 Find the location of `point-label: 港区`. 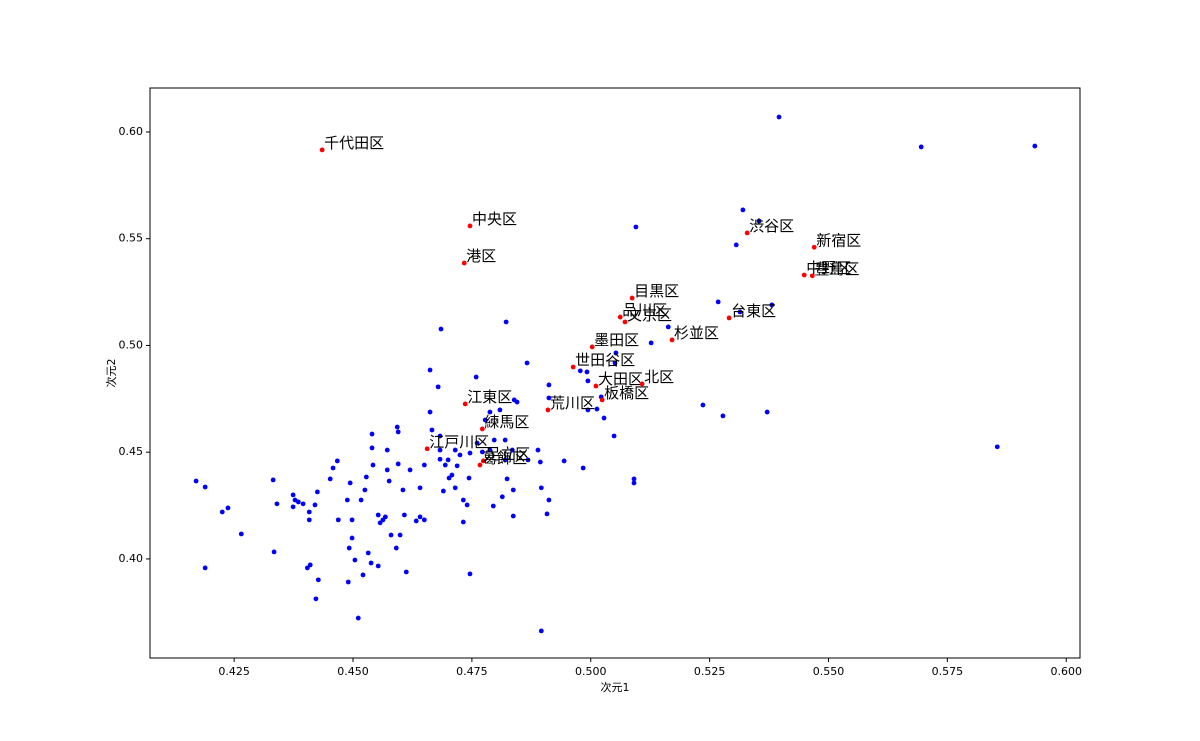

point-label: 港区 is located at coordinates (481, 256).